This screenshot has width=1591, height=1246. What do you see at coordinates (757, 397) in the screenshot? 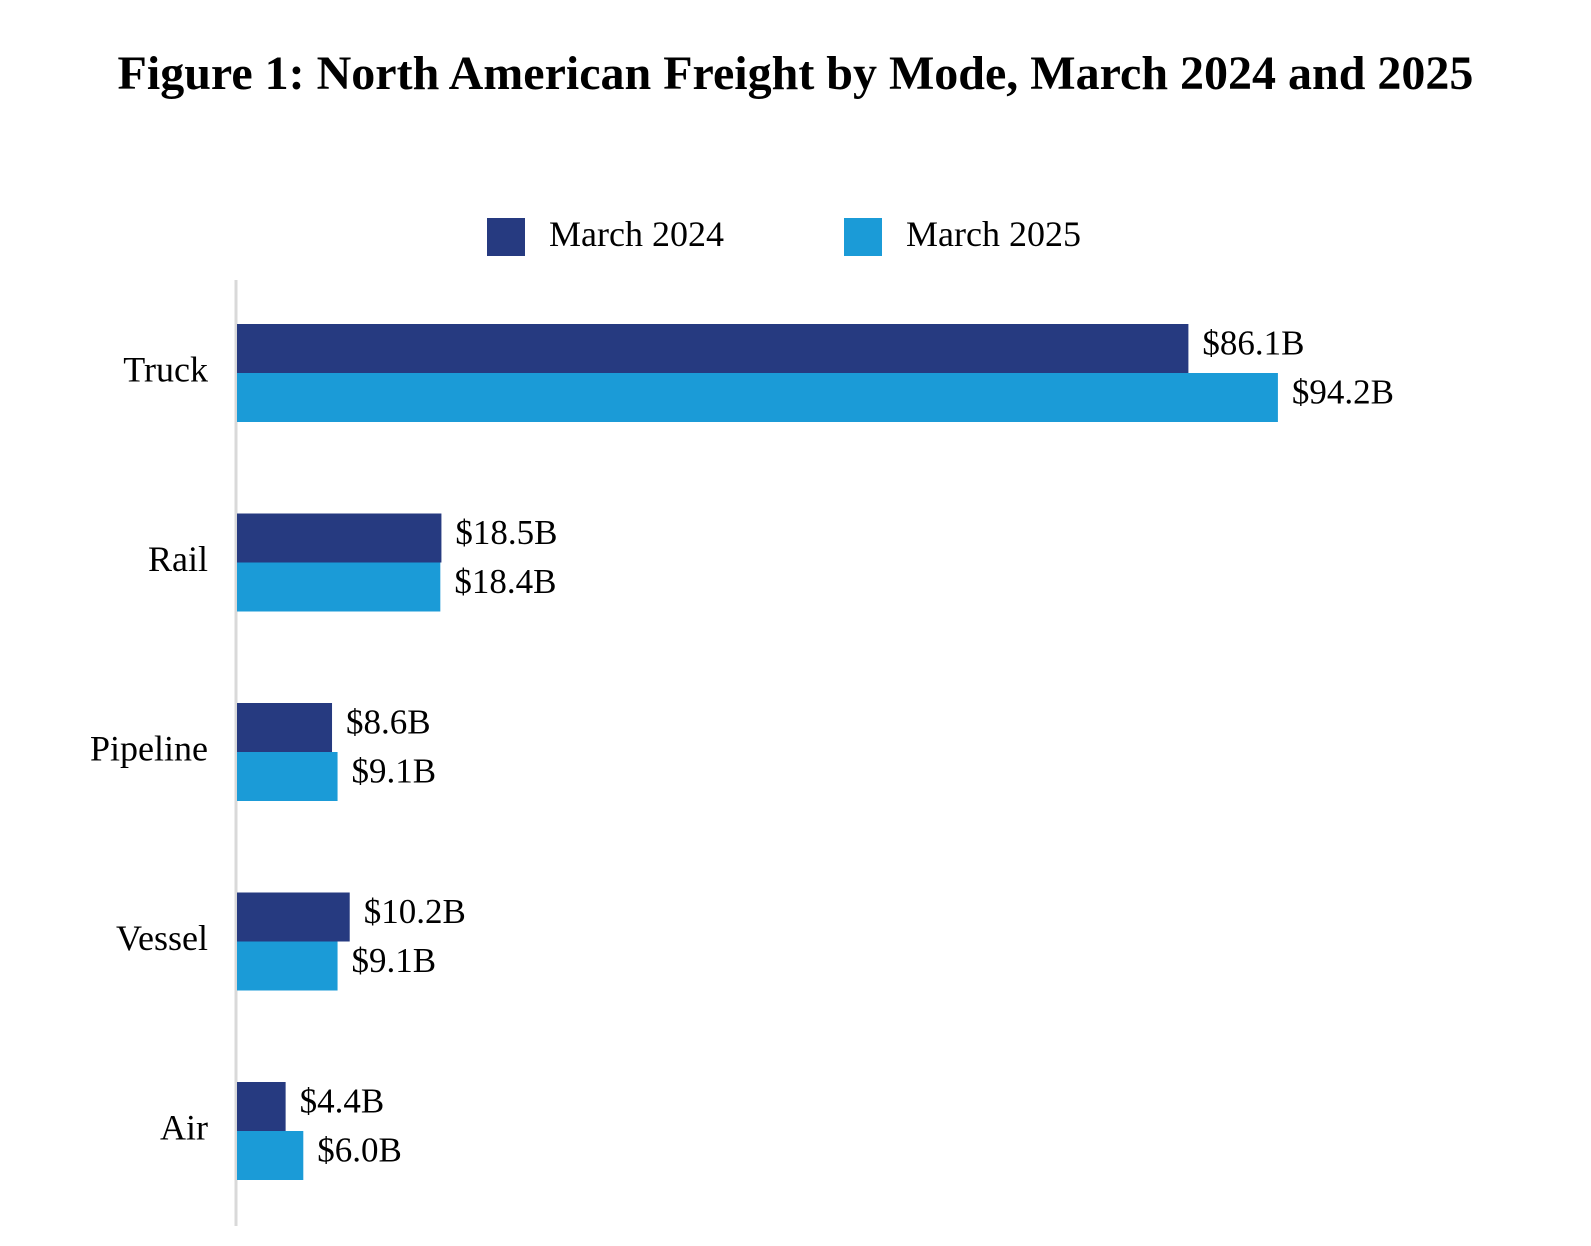
I see `bar-truck-march-2025` at bounding box center [757, 397].